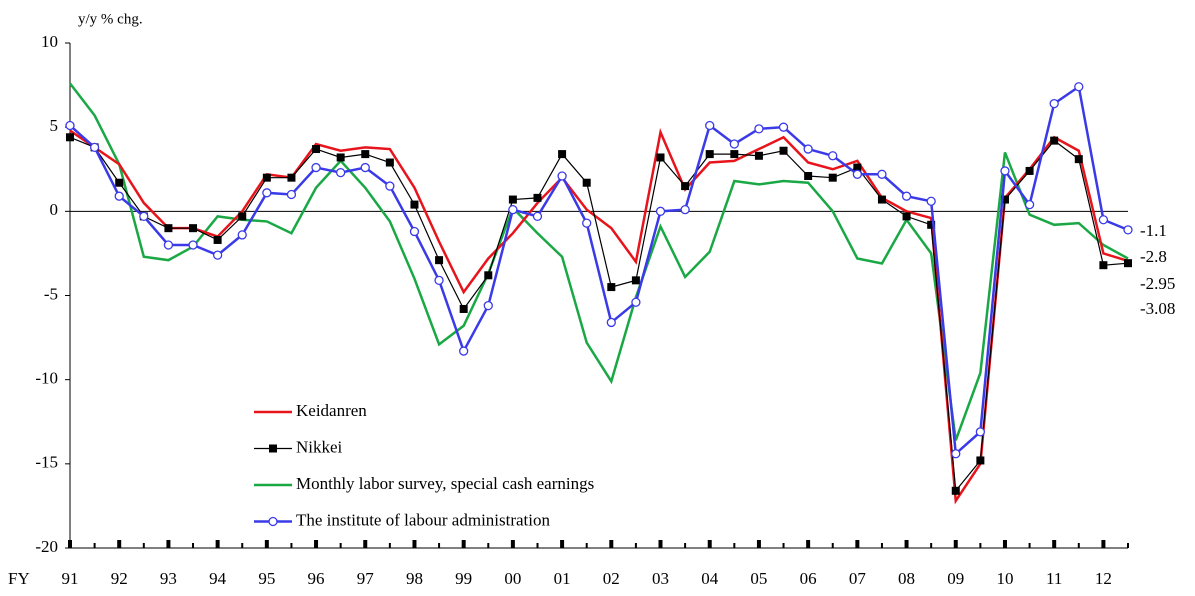 The width and height of the screenshot is (1195, 596). I want to click on x-tick-label: 08, so click(906, 578).